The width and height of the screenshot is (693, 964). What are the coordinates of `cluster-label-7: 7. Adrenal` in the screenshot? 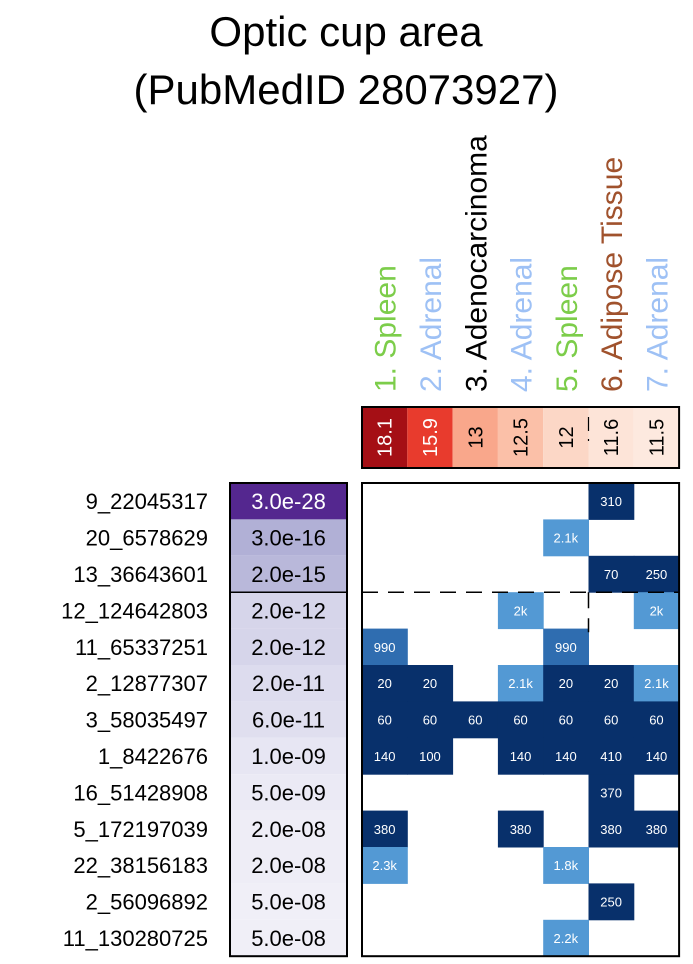 It's located at (657, 324).